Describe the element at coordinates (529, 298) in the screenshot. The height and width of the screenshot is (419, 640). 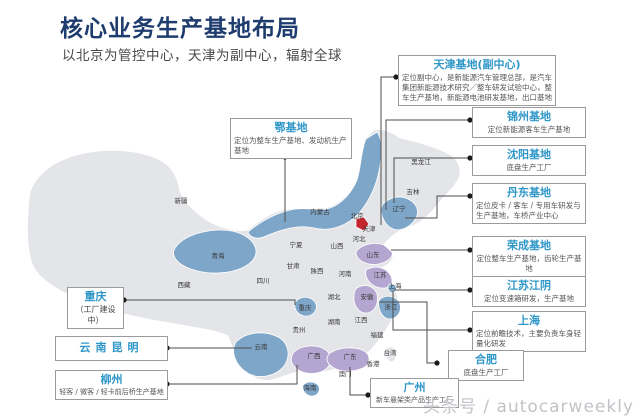
I see `base-desc: 定位变速箱研发，生产基地` at that location.